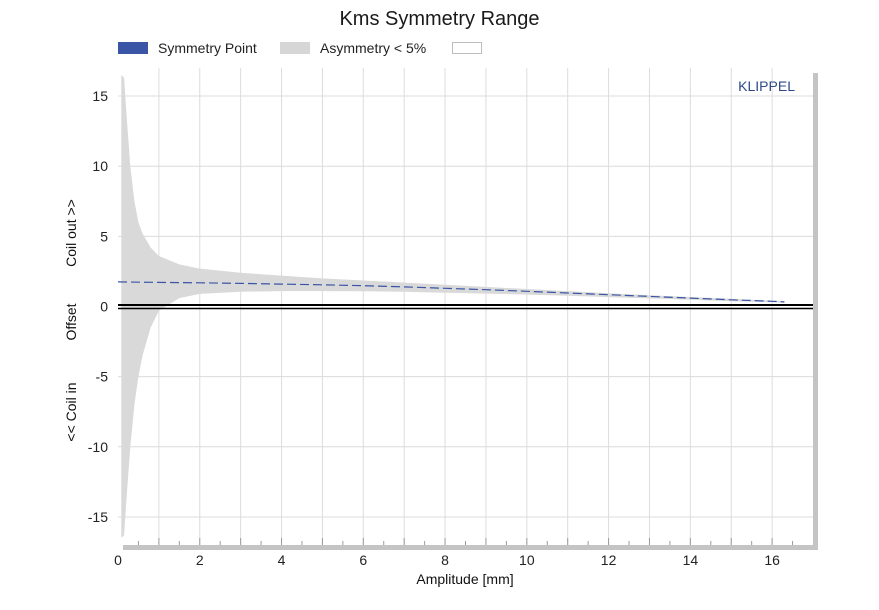  I want to click on x-tick-labels: 0 2 4 6 8 10 12 14 16, so click(447, 560).